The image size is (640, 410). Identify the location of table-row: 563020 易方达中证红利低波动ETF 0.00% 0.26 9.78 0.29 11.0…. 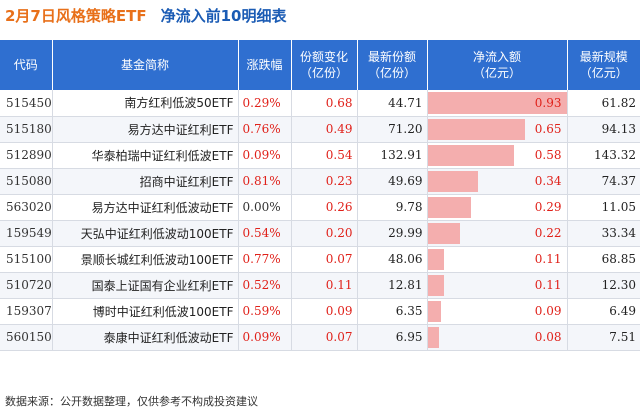
(320, 207).